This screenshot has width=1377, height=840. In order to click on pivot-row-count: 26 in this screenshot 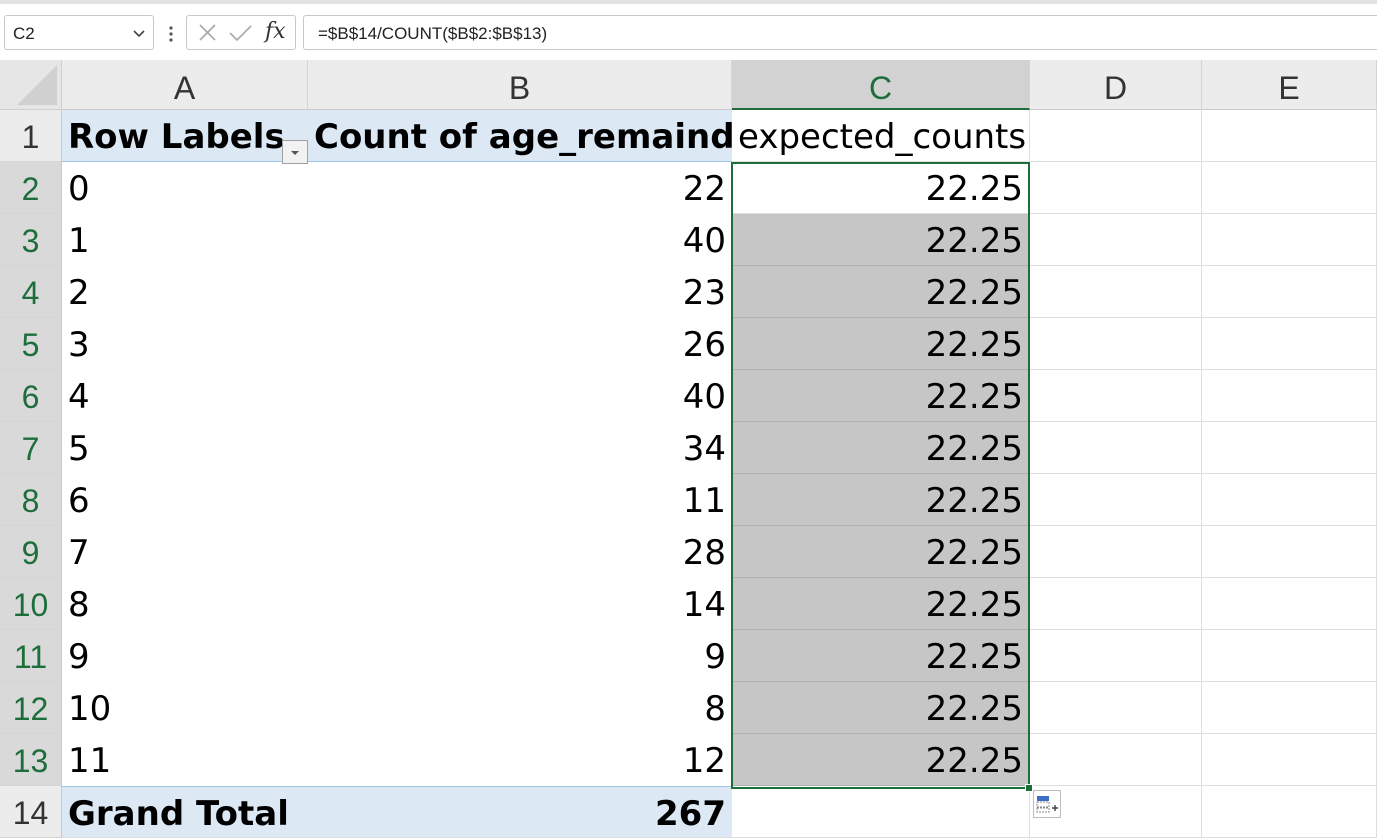, I will do `click(704, 345)`.